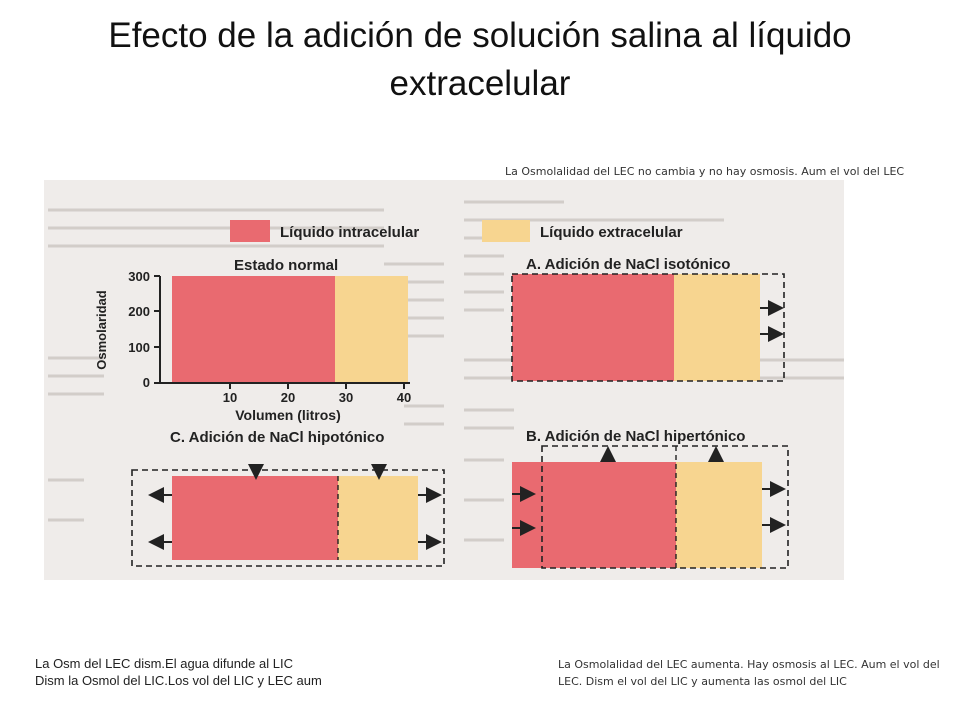 The width and height of the screenshot is (960, 720). Describe the element at coordinates (139, 347) in the screenshot. I see `y-tick-label: 100` at that location.